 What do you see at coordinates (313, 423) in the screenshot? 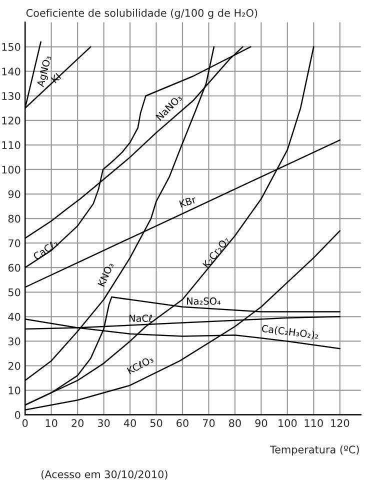
I see `x-tick-label: 110` at bounding box center [313, 423].